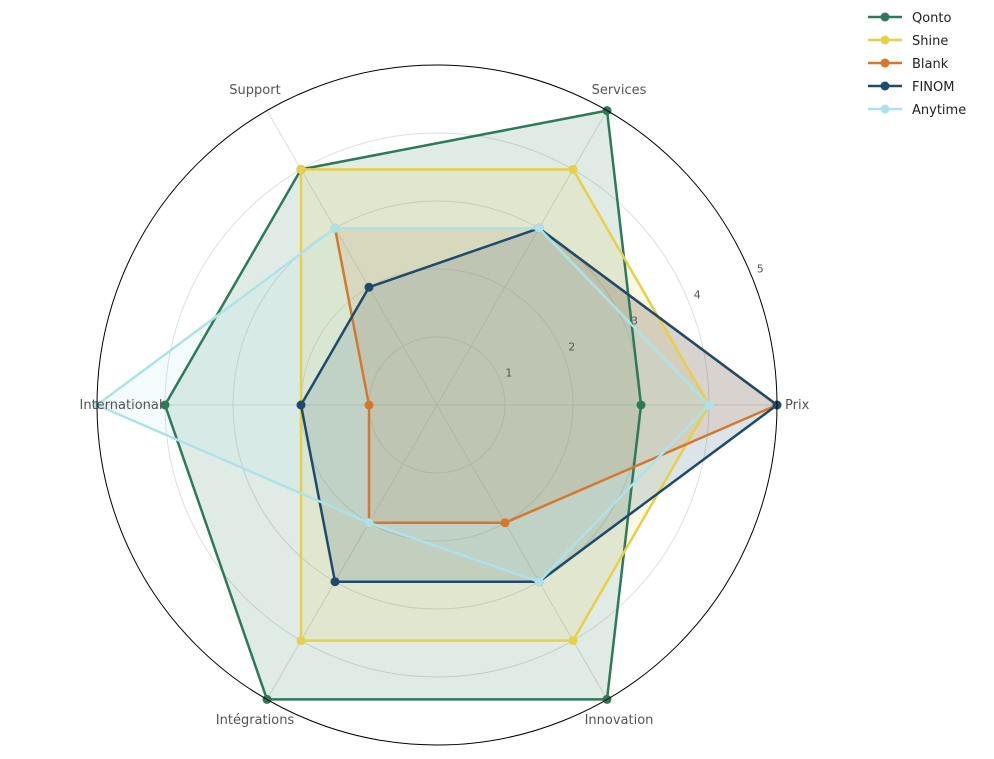 The image size is (994, 759). Describe the element at coordinates (939, 110) in the screenshot. I see `legend-label: Anytime` at that location.